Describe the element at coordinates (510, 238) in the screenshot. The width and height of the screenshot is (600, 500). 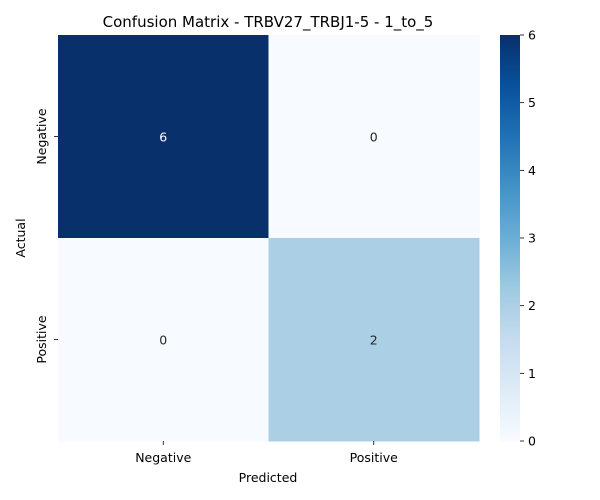
I see `colorbar` at that location.